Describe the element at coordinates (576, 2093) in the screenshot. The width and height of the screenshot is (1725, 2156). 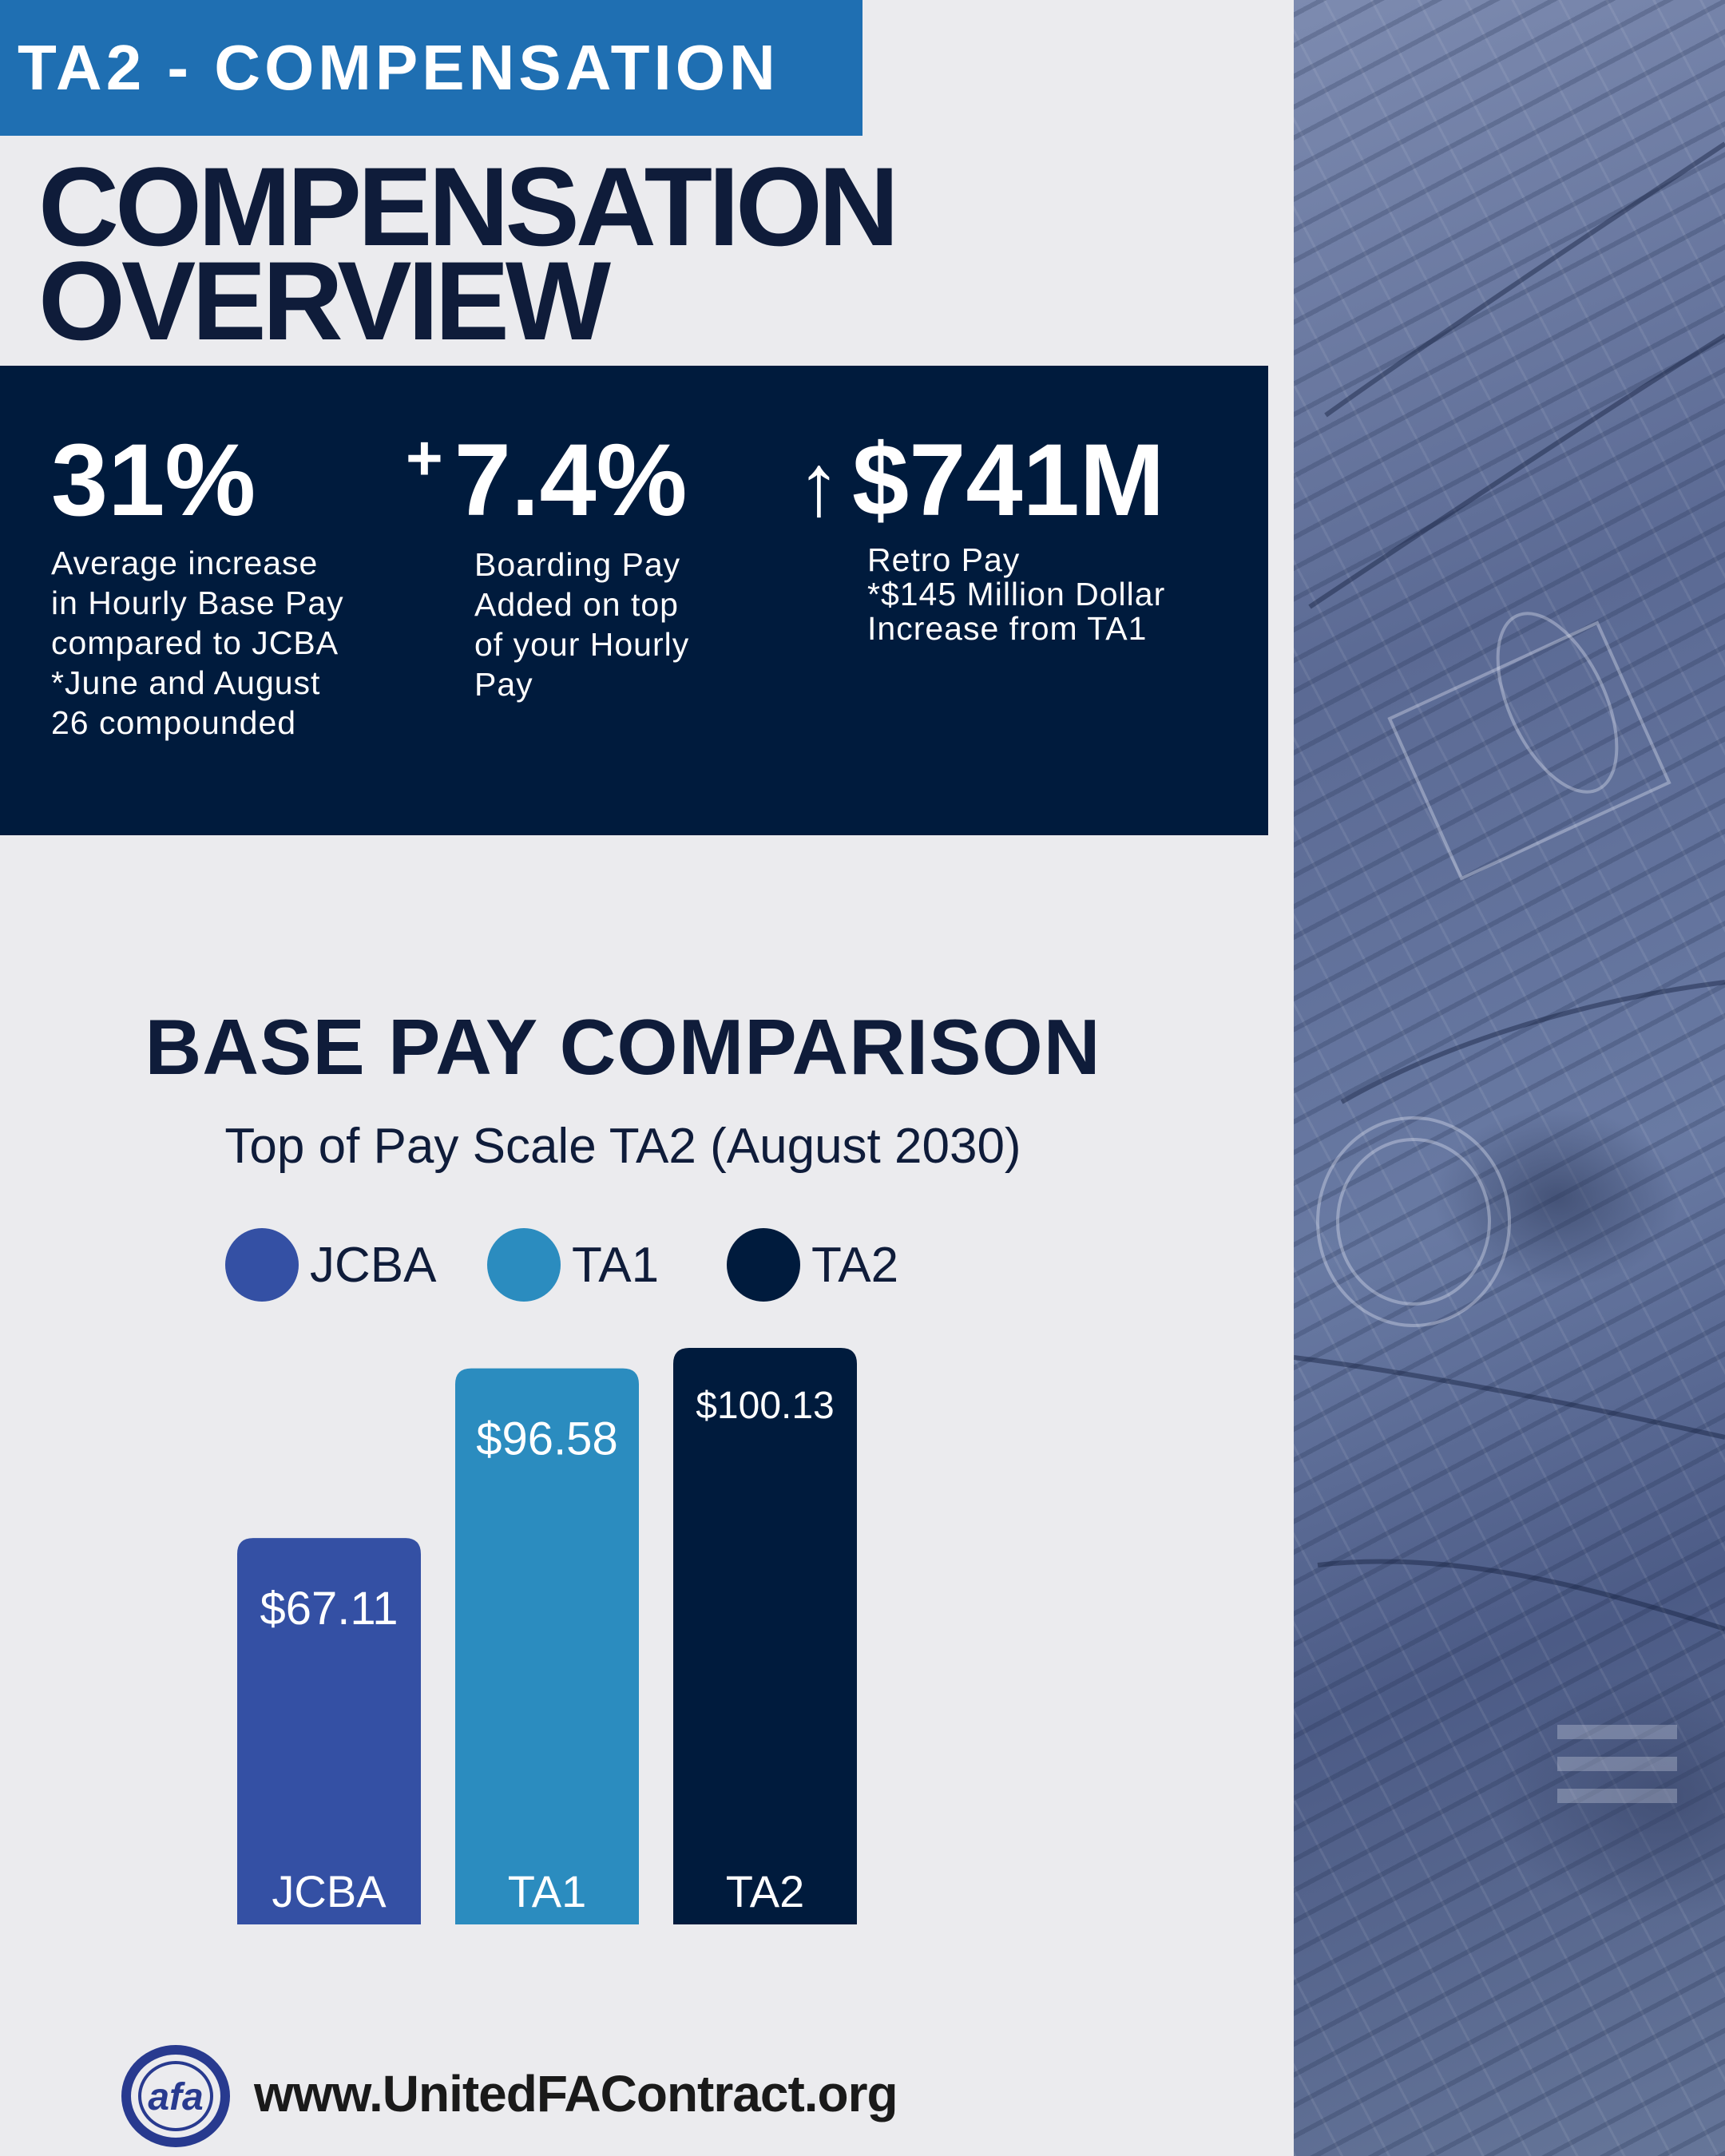
I see `website-link: www.UnitedFAContract.org` at that location.